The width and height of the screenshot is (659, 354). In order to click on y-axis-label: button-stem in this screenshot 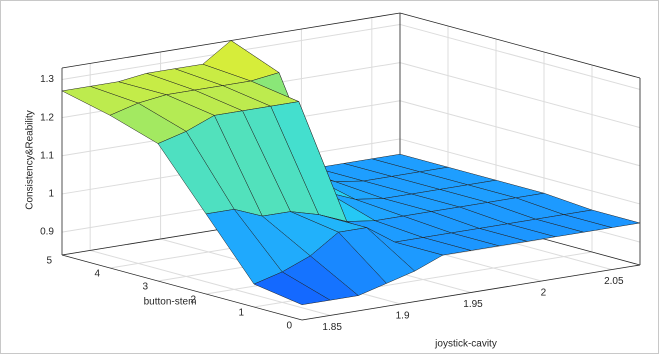, I will do `click(170, 302)`.